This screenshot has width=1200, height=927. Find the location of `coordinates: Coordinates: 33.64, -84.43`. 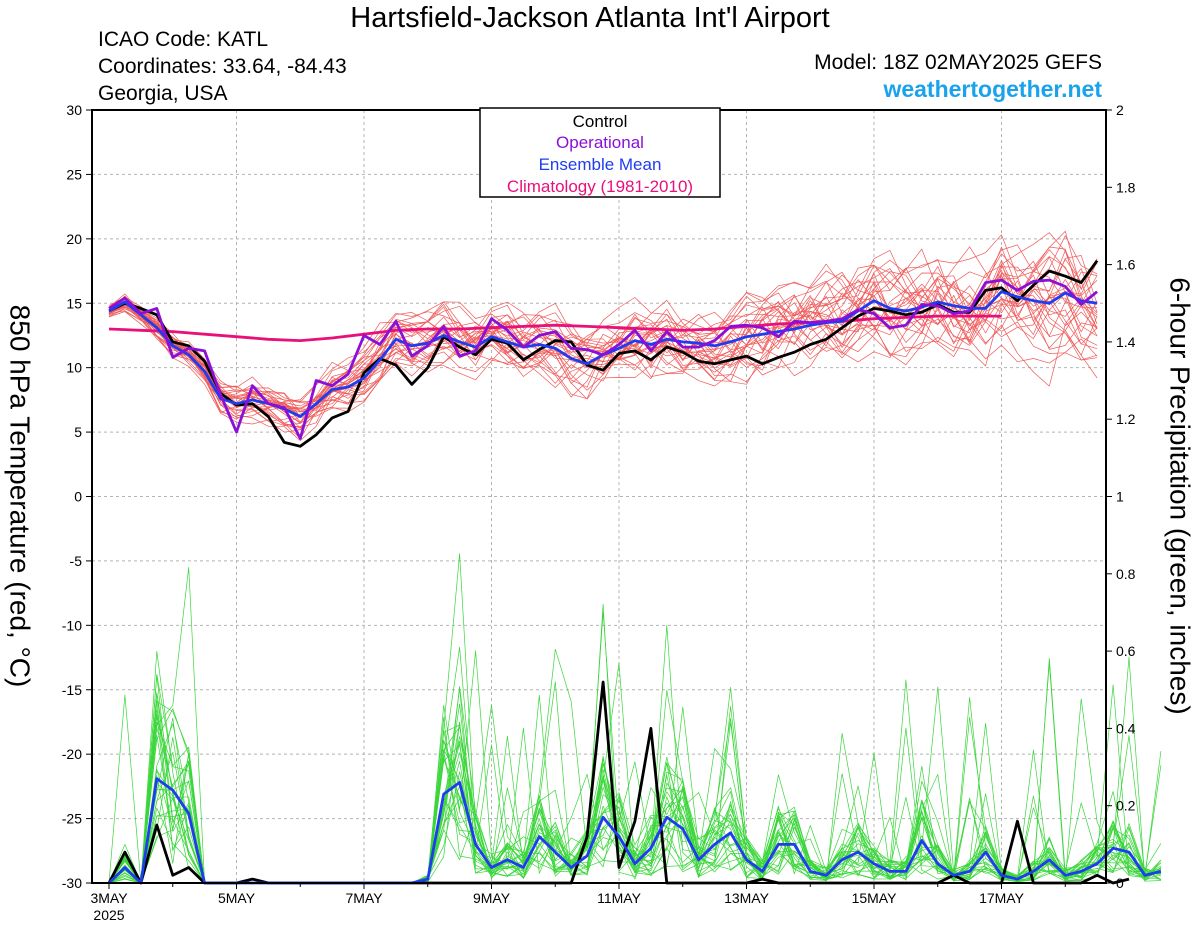

coordinates: Coordinates: 33.64, -84.43 is located at coordinates (222, 66).